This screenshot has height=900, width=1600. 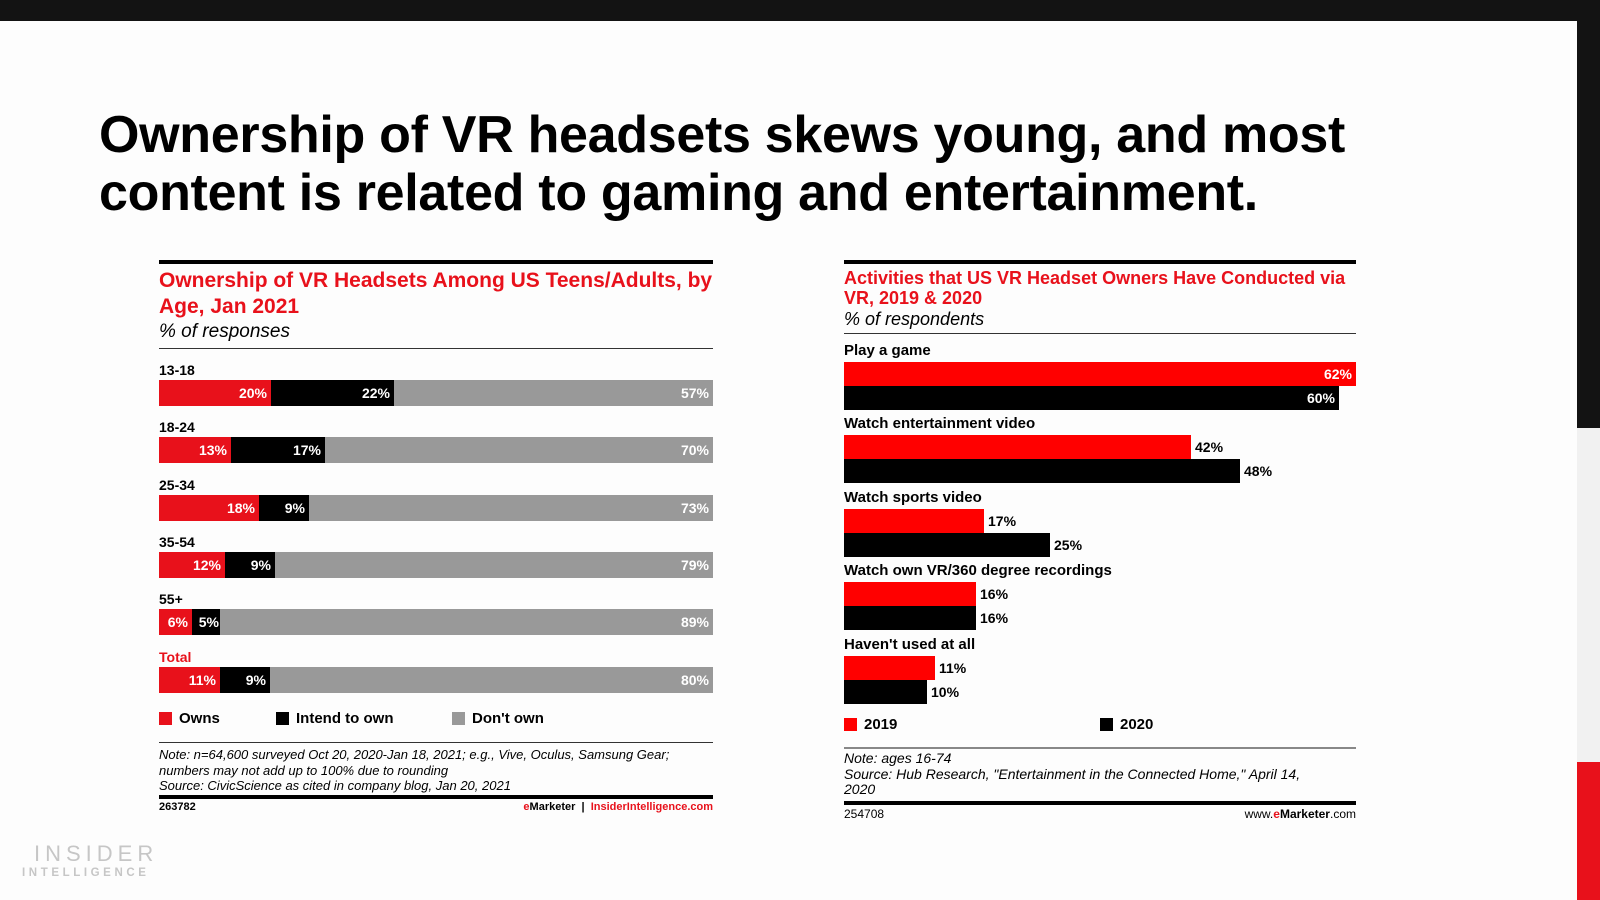 What do you see at coordinates (171, 599) in the screenshot?
I see `category-label: 55+` at bounding box center [171, 599].